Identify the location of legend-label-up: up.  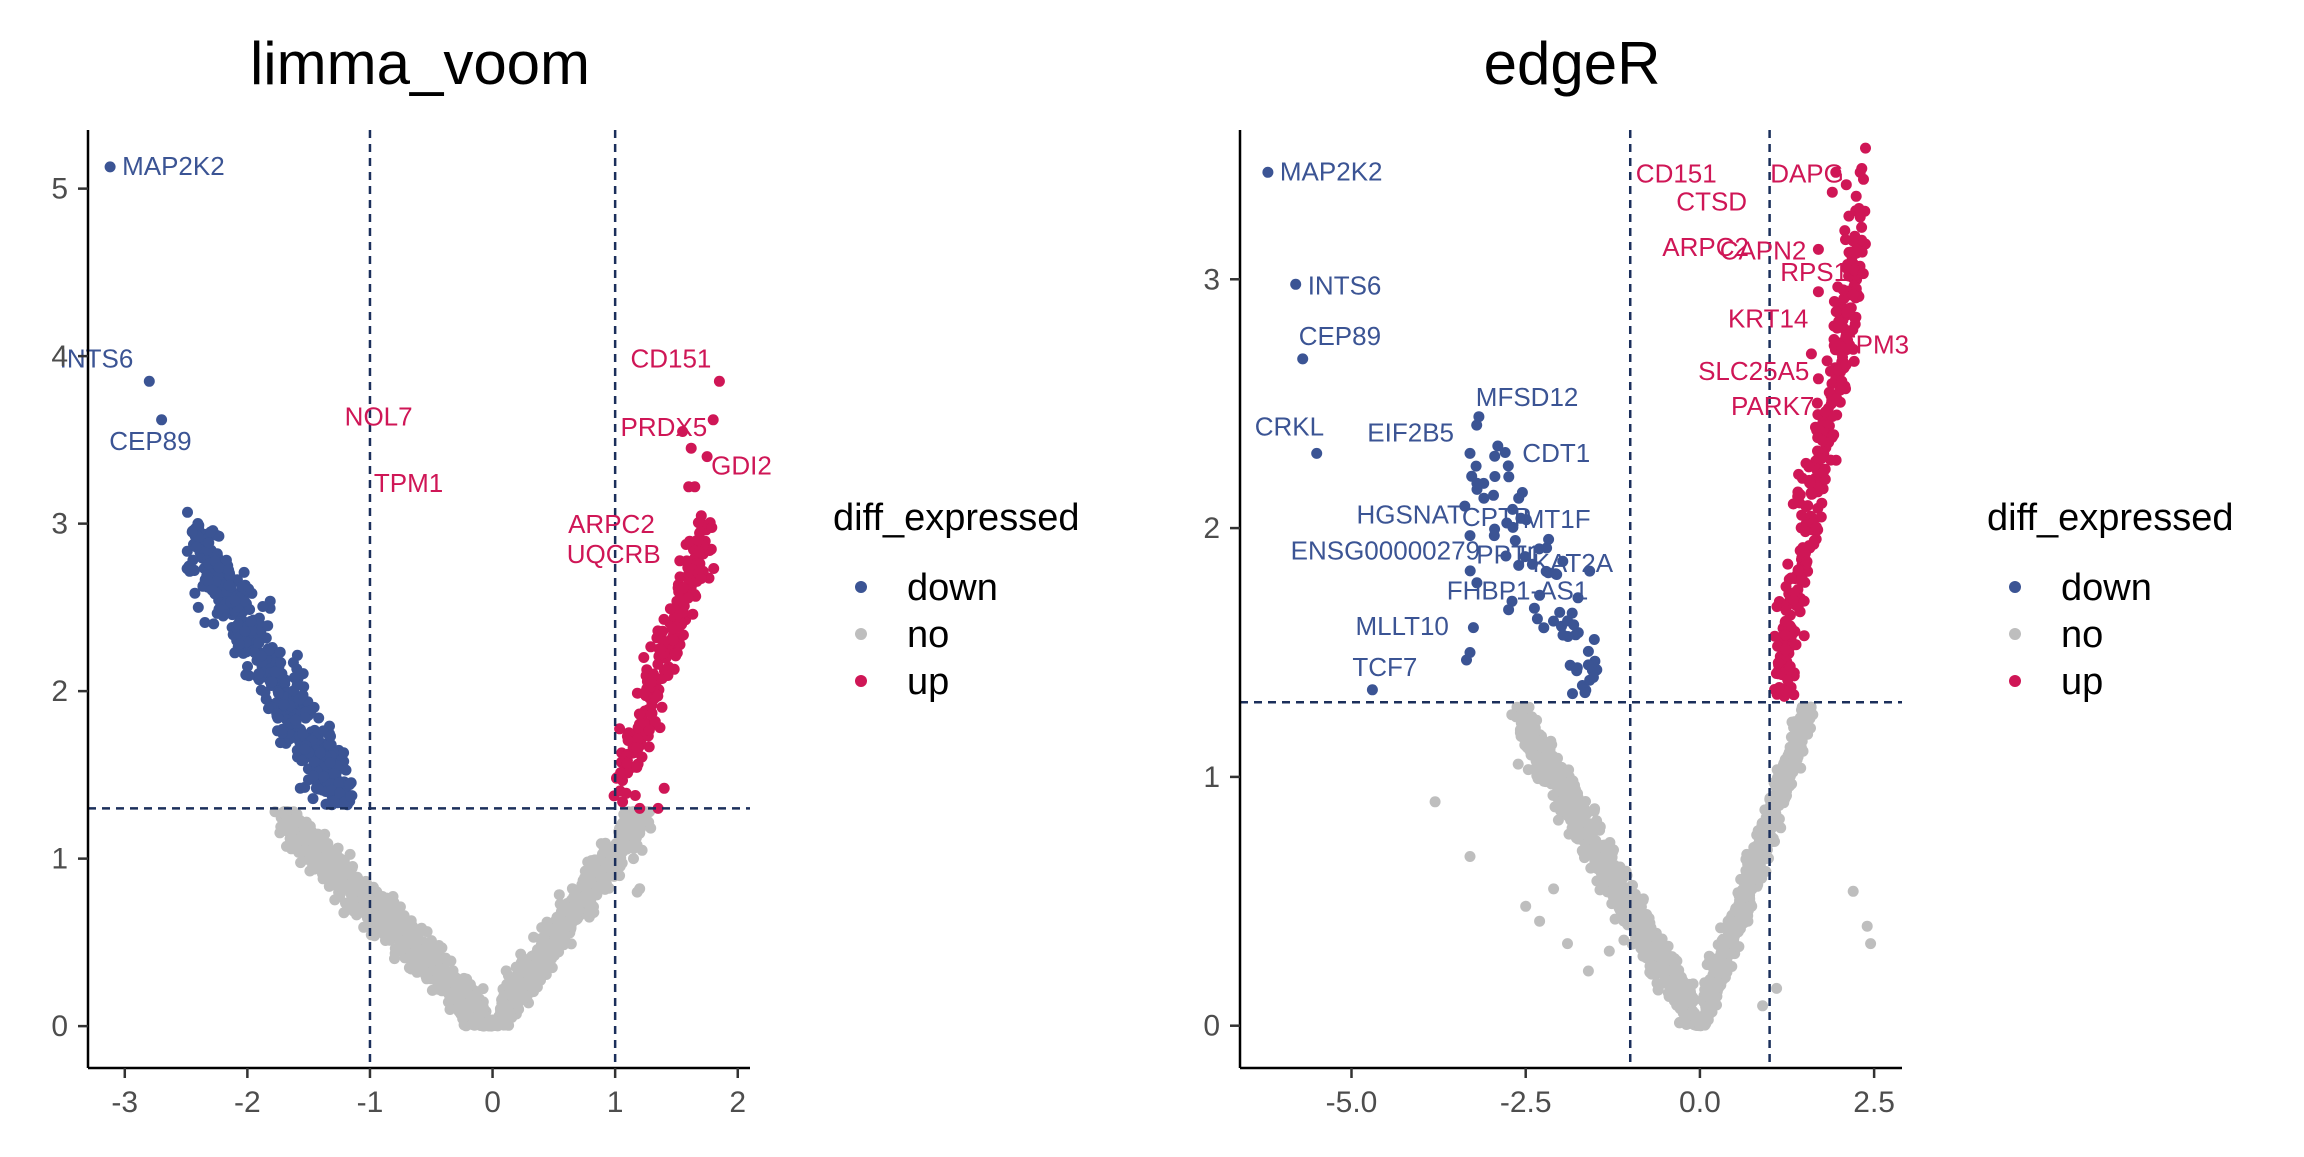
(928, 682).